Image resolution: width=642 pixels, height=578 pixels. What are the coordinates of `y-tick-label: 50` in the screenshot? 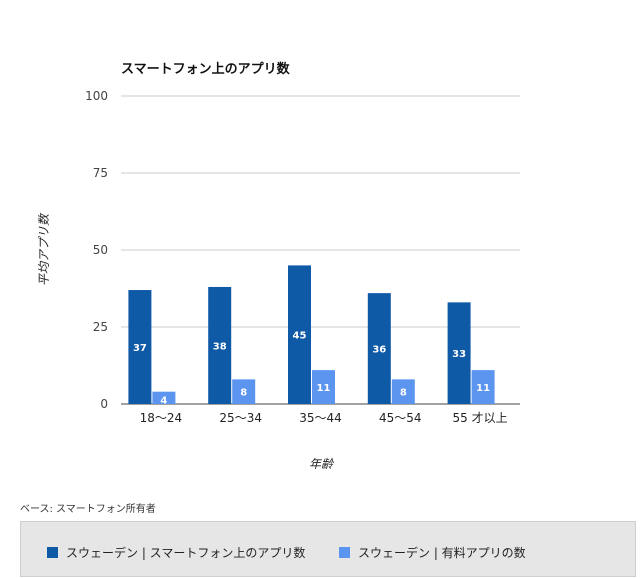 It's located at (100, 250).